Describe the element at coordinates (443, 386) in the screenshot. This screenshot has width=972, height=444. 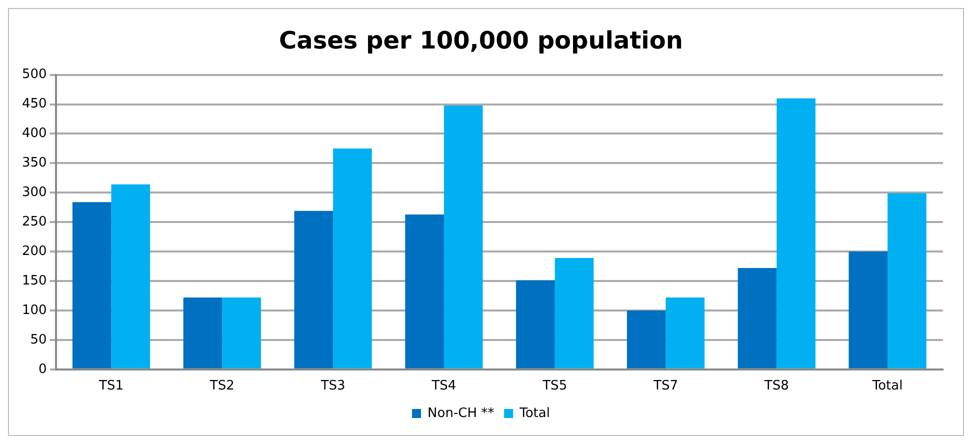
I see `x-tick-label: TS4` at that location.